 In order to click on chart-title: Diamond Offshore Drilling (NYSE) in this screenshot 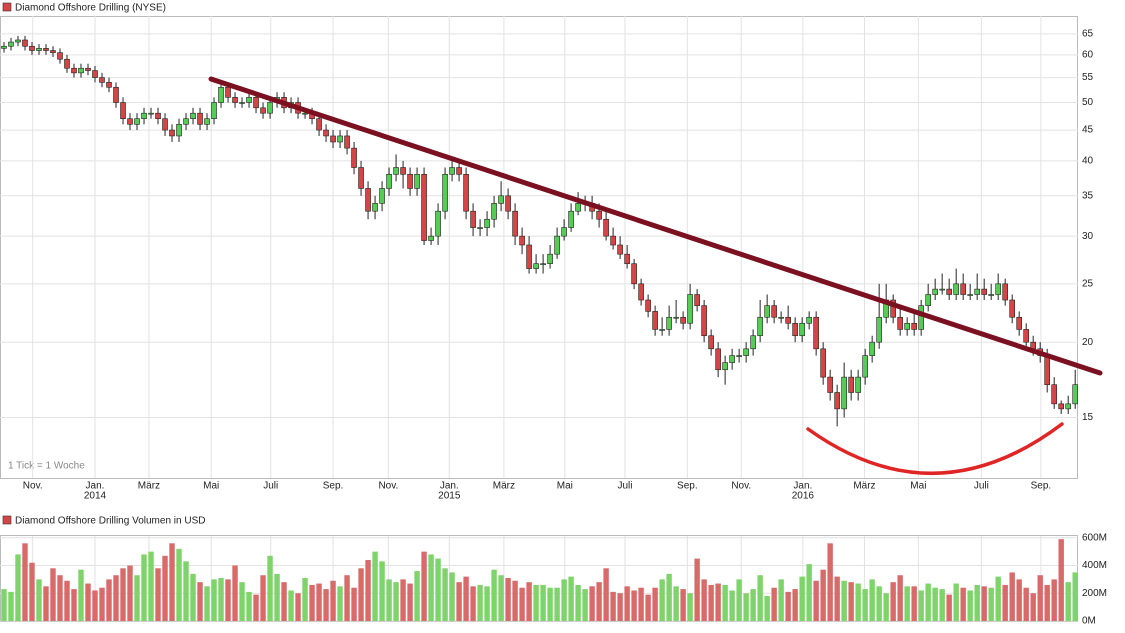, I will do `click(90, 8)`.